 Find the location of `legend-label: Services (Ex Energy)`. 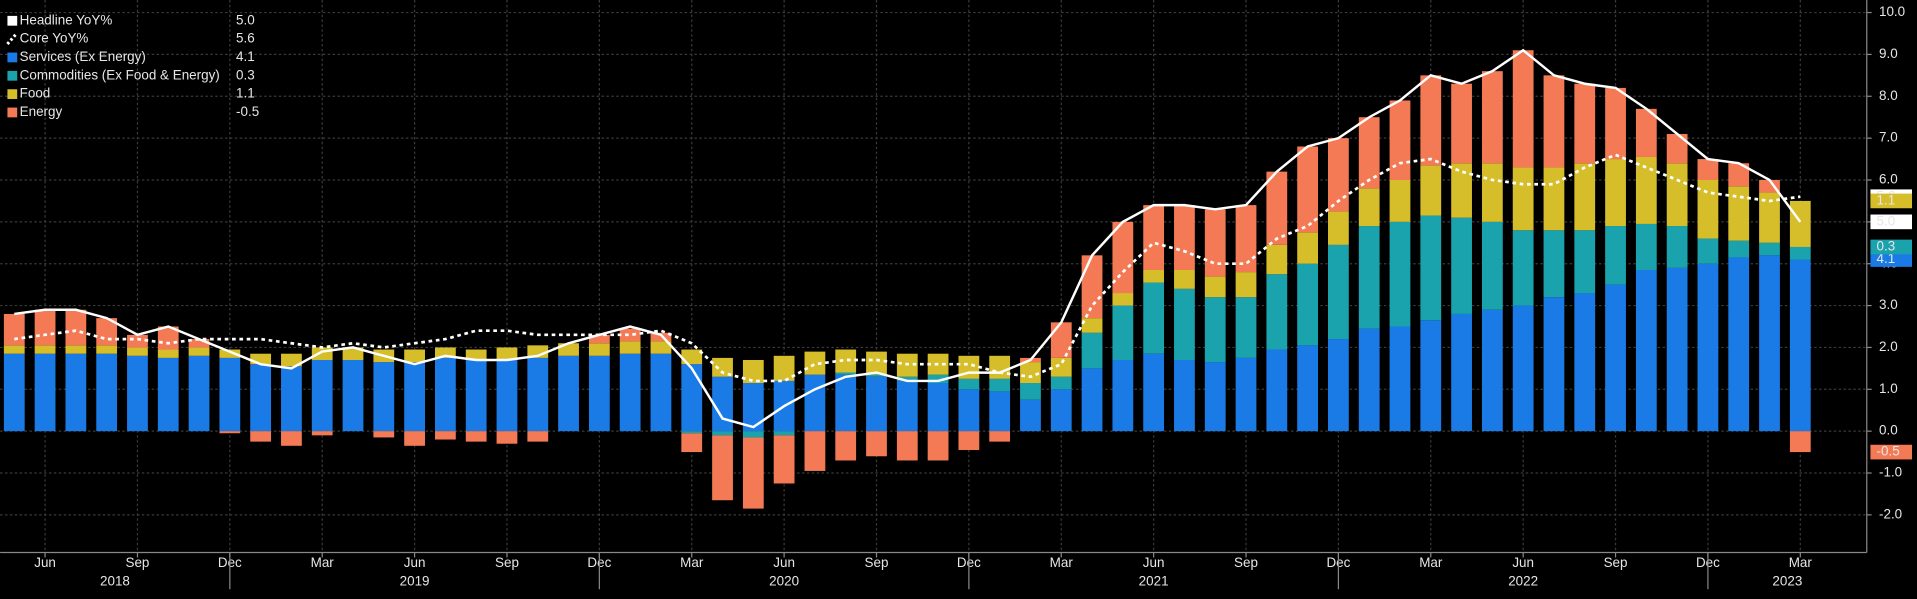

legend-label: Services (Ex Energy) is located at coordinates (83, 56).